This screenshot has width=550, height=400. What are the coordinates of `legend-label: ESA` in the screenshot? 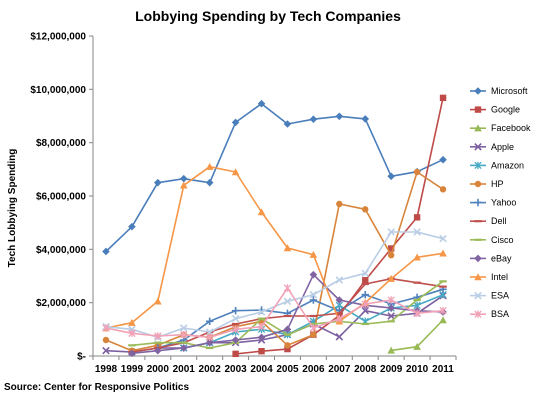 It's located at (500, 296).